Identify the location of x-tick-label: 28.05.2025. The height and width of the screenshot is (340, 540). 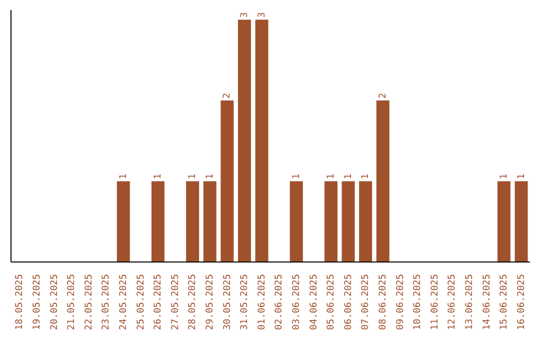
(192, 302).